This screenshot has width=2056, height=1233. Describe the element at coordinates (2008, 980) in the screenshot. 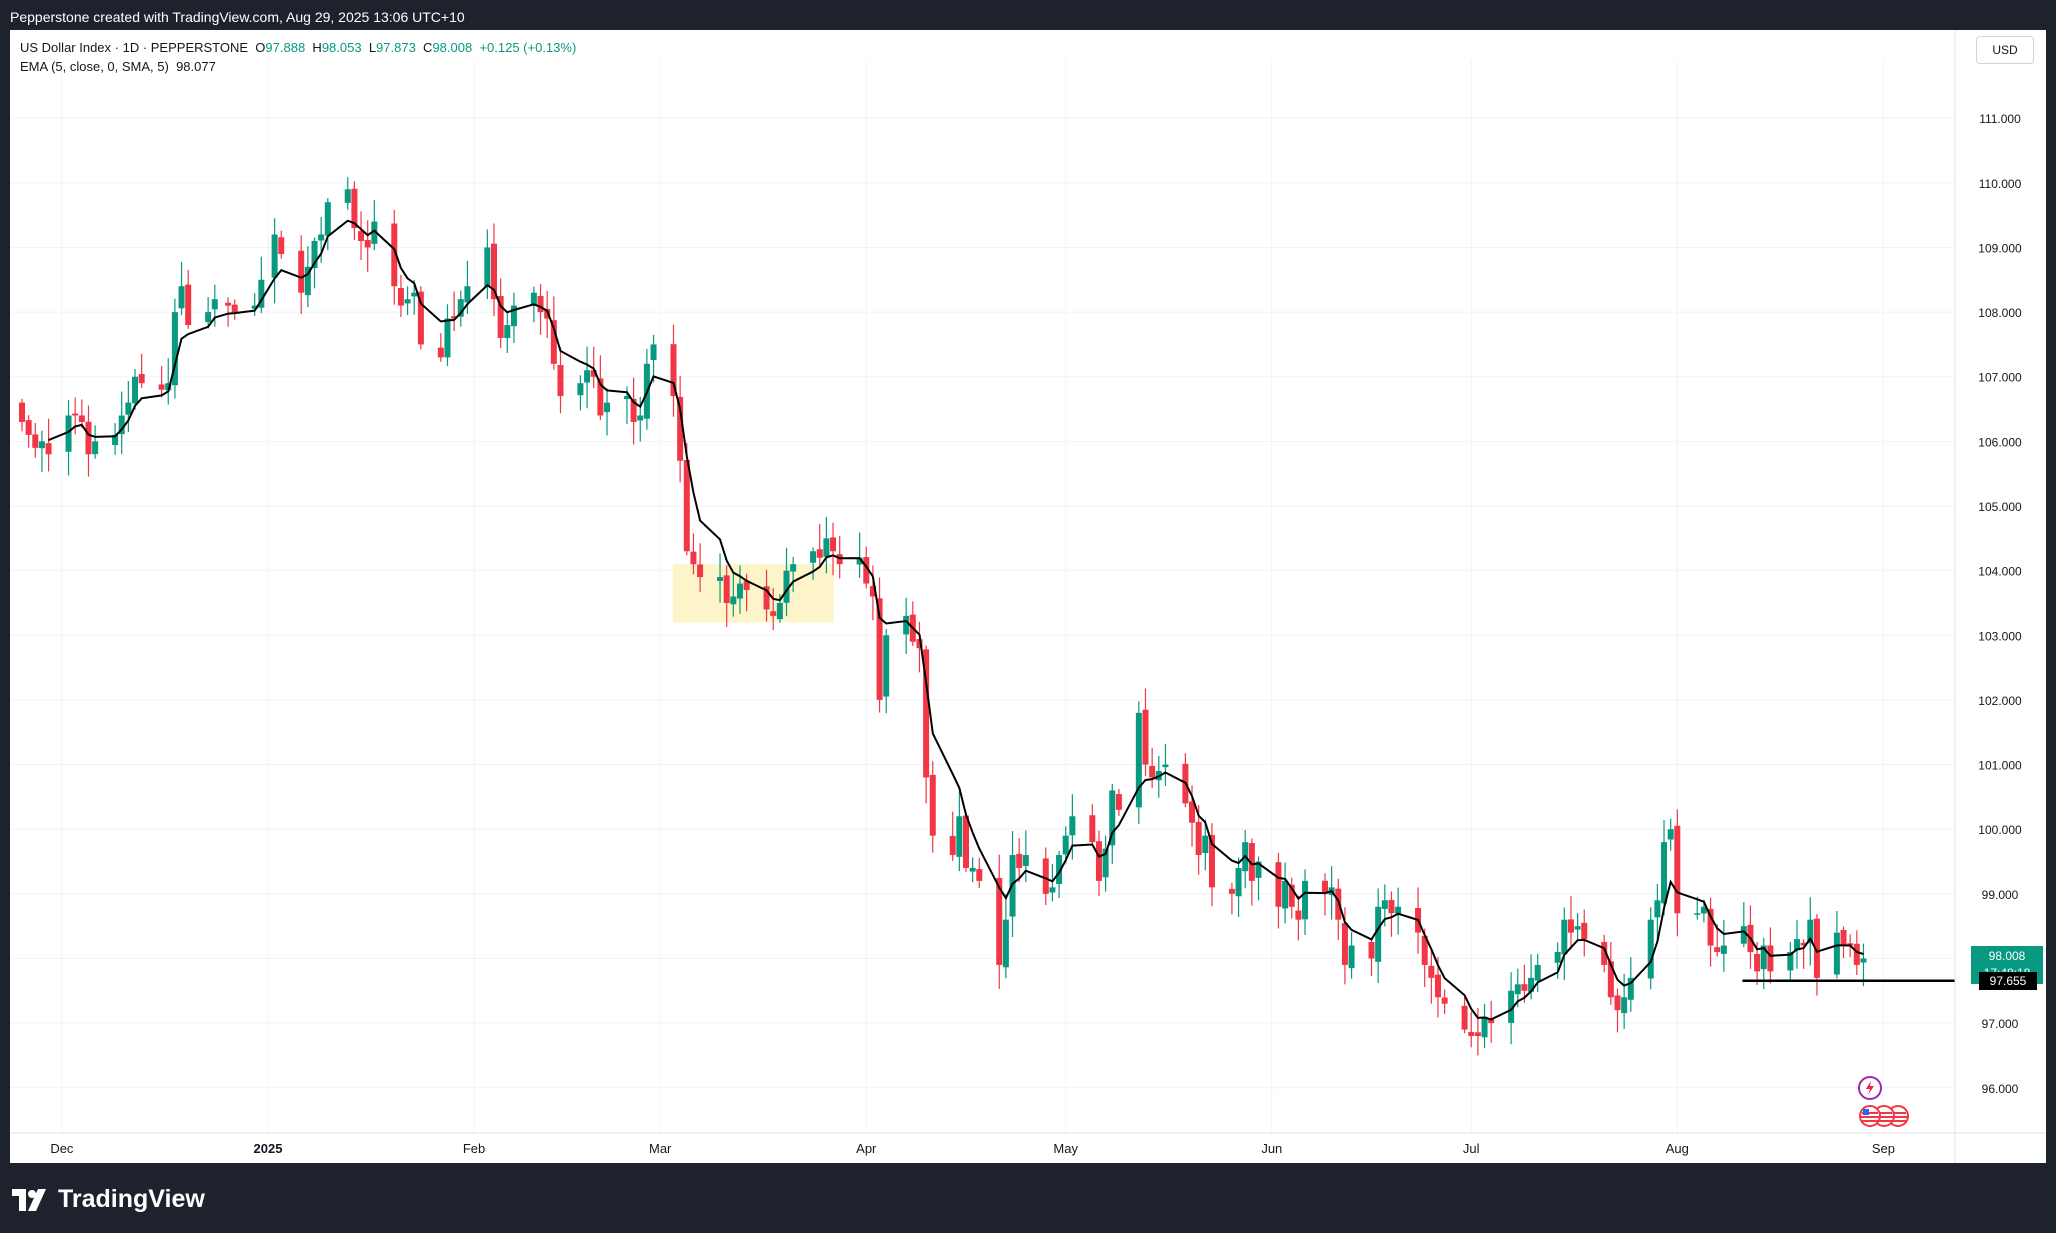

I see `level-price-badge: 97.655` at that location.